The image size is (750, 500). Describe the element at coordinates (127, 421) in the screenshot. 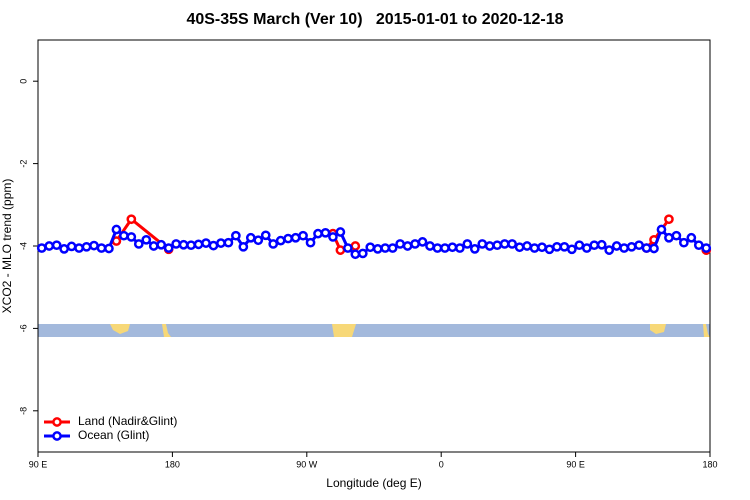

I see `legend-label: Land (Nadir&Glint)` at that location.